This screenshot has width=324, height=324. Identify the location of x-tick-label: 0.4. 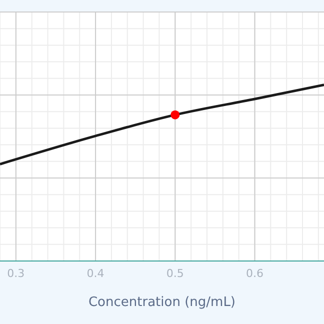
(95, 273).